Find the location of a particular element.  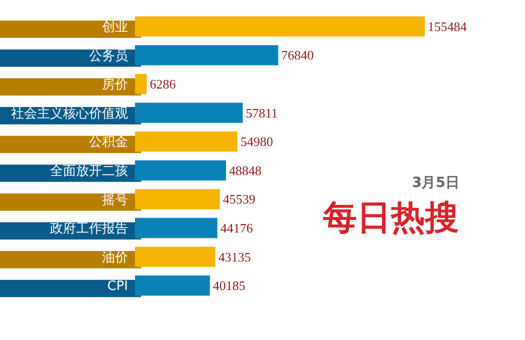

y-tick-label: 公积金 is located at coordinates (108, 142).